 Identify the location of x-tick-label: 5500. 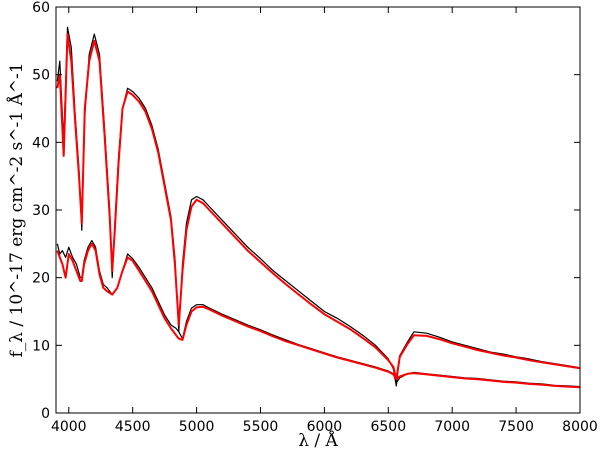
(261, 427).